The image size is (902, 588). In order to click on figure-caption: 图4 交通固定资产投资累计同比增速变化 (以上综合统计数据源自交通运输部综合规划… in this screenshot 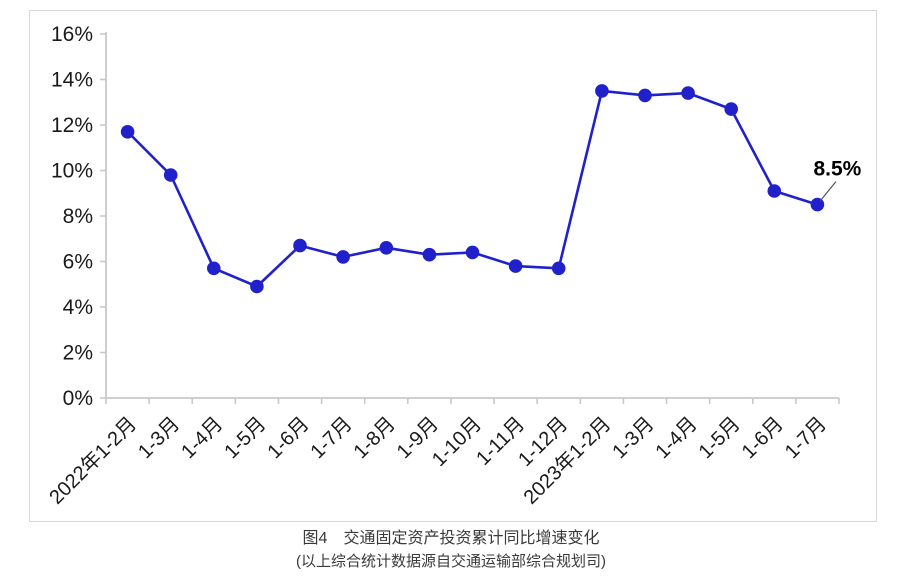, I will do `click(451, 550)`.